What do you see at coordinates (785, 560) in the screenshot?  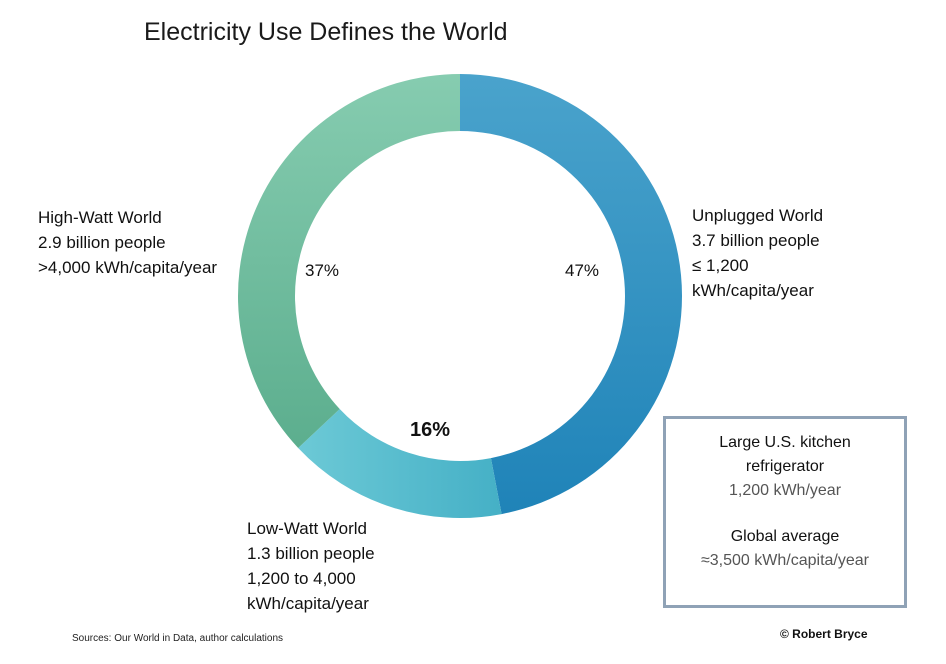 I see `global-average-value: ≈3,500 kWh/capita/year` at bounding box center [785, 560].